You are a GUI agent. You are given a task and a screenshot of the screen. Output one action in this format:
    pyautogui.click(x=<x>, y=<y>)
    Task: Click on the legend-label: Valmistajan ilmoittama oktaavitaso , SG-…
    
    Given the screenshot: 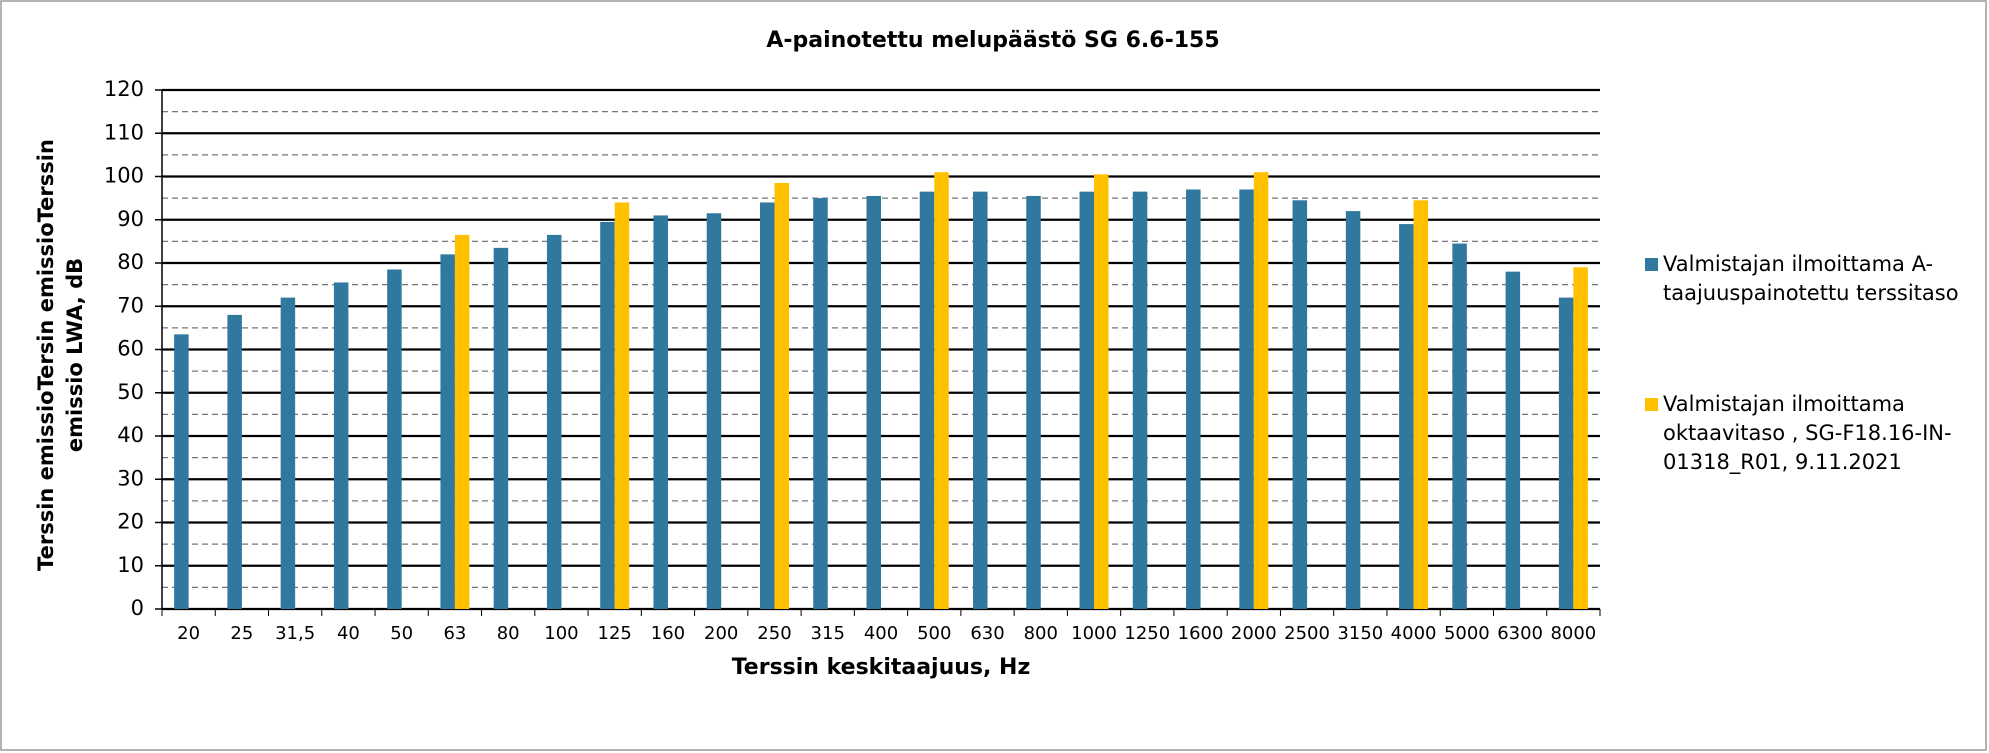 What is the action you would take?
    pyautogui.click(x=1807, y=433)
    